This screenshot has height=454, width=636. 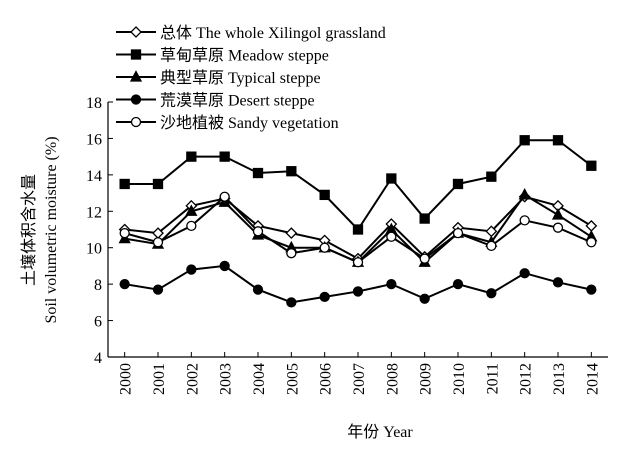 I want to click on x-tick-label: 2011, so click(x=492, y=378).